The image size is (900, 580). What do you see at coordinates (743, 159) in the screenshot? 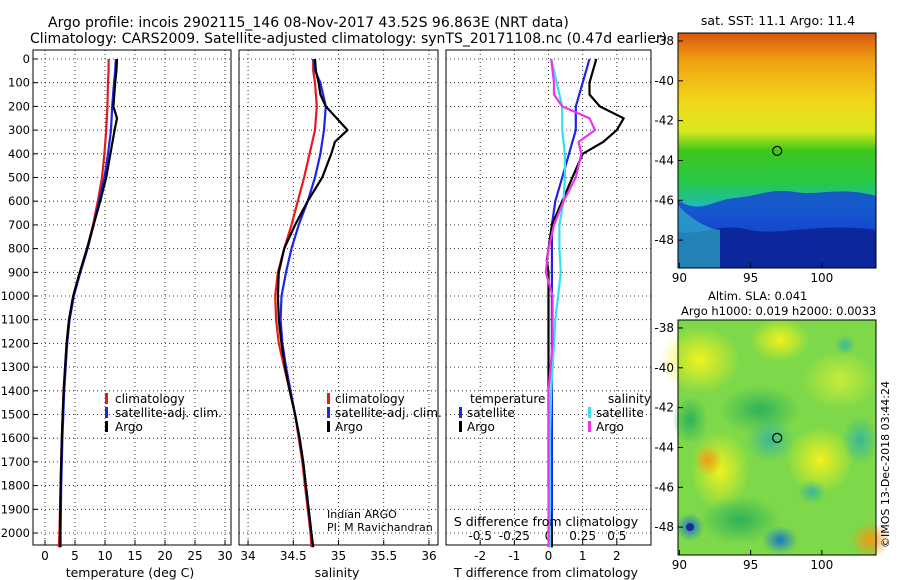
I see `sst-map-axes: -38 -40 -42 -44 -46 -48 90 95 100` at bounding box center [743, 159].